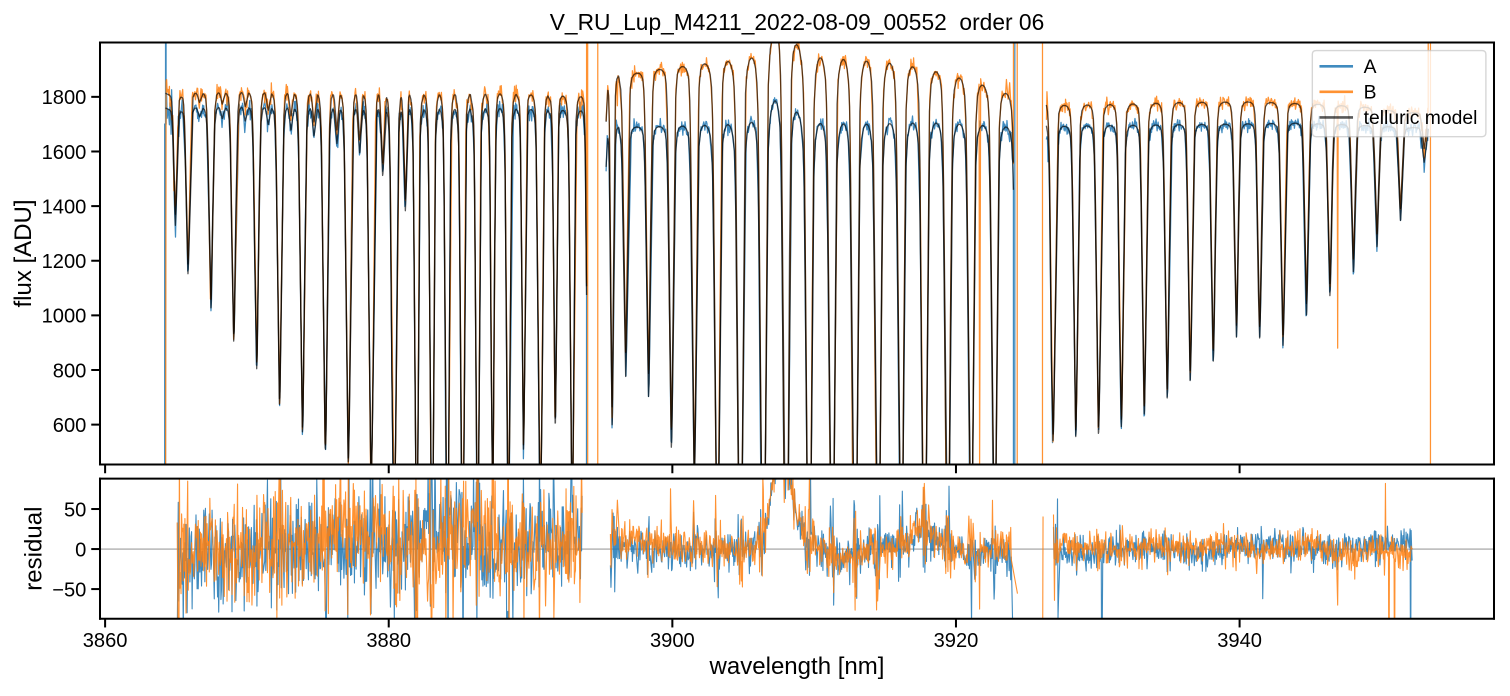 The width and height of the screenshot is (1510, 696). What do you see at coordinates (64, 262) in the screenshot?
I see `svg-text: 1200` at bounding box center [64, 262].